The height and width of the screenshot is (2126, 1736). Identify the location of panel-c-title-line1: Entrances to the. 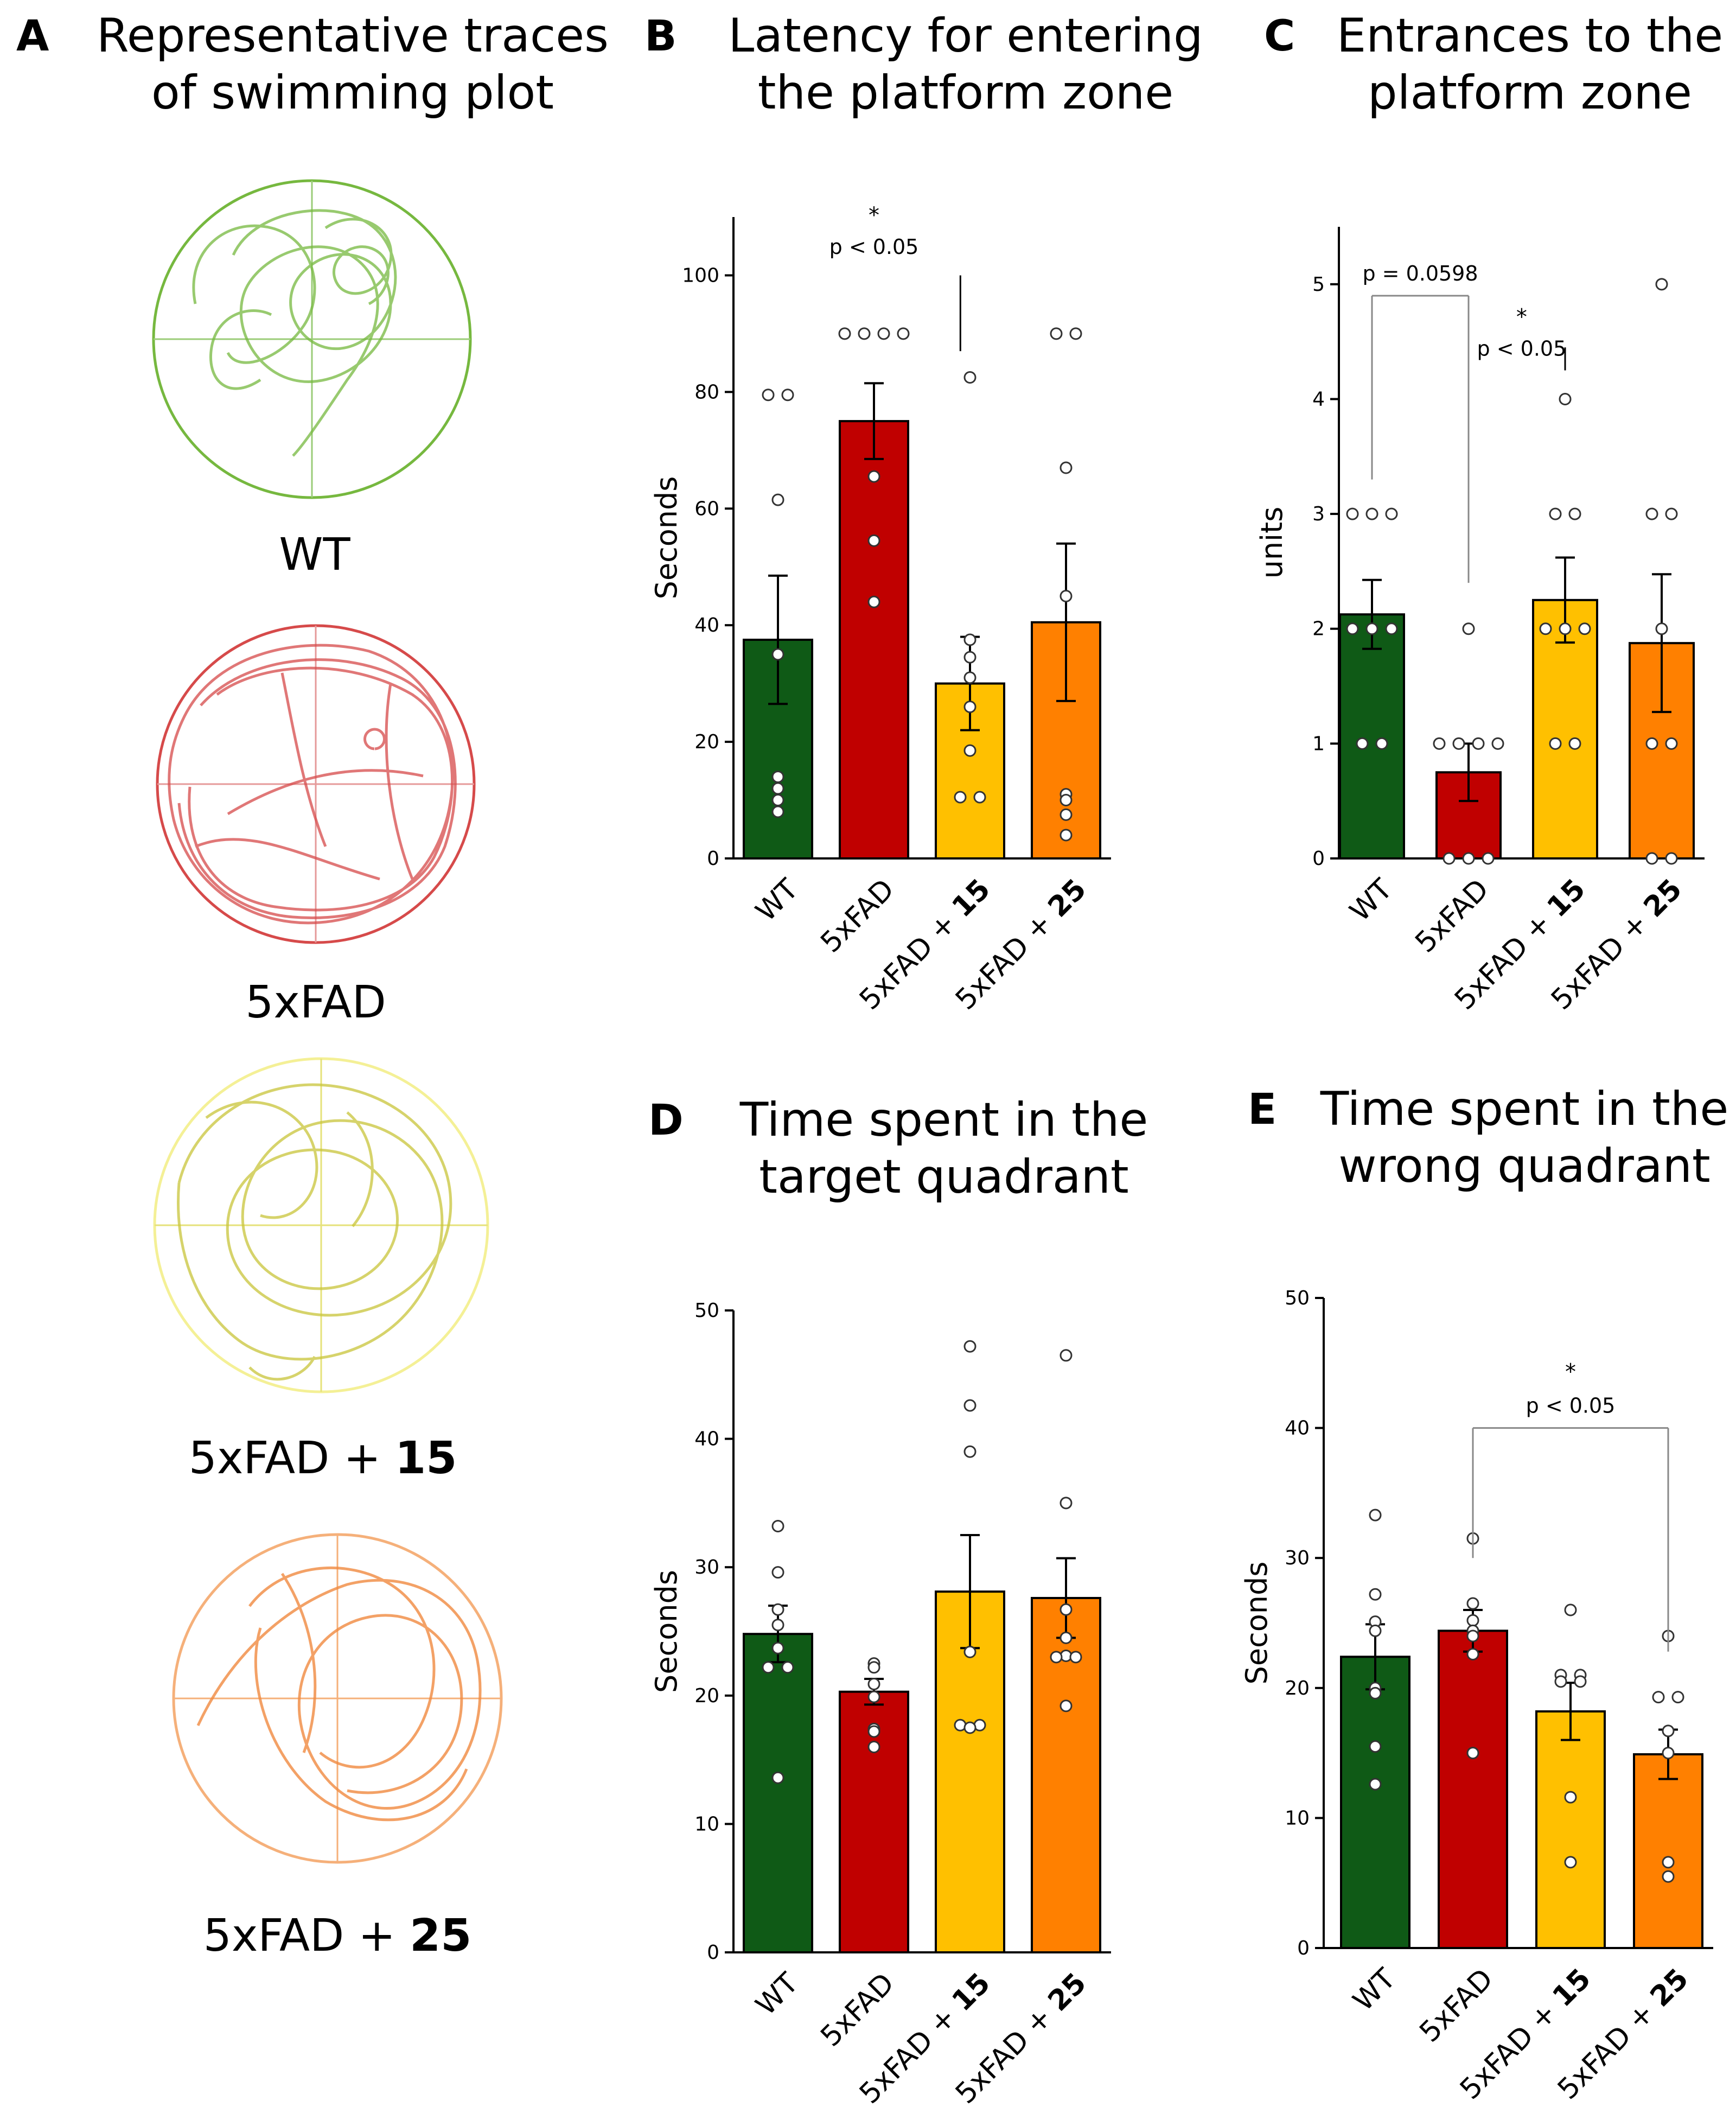
(1530, 36).